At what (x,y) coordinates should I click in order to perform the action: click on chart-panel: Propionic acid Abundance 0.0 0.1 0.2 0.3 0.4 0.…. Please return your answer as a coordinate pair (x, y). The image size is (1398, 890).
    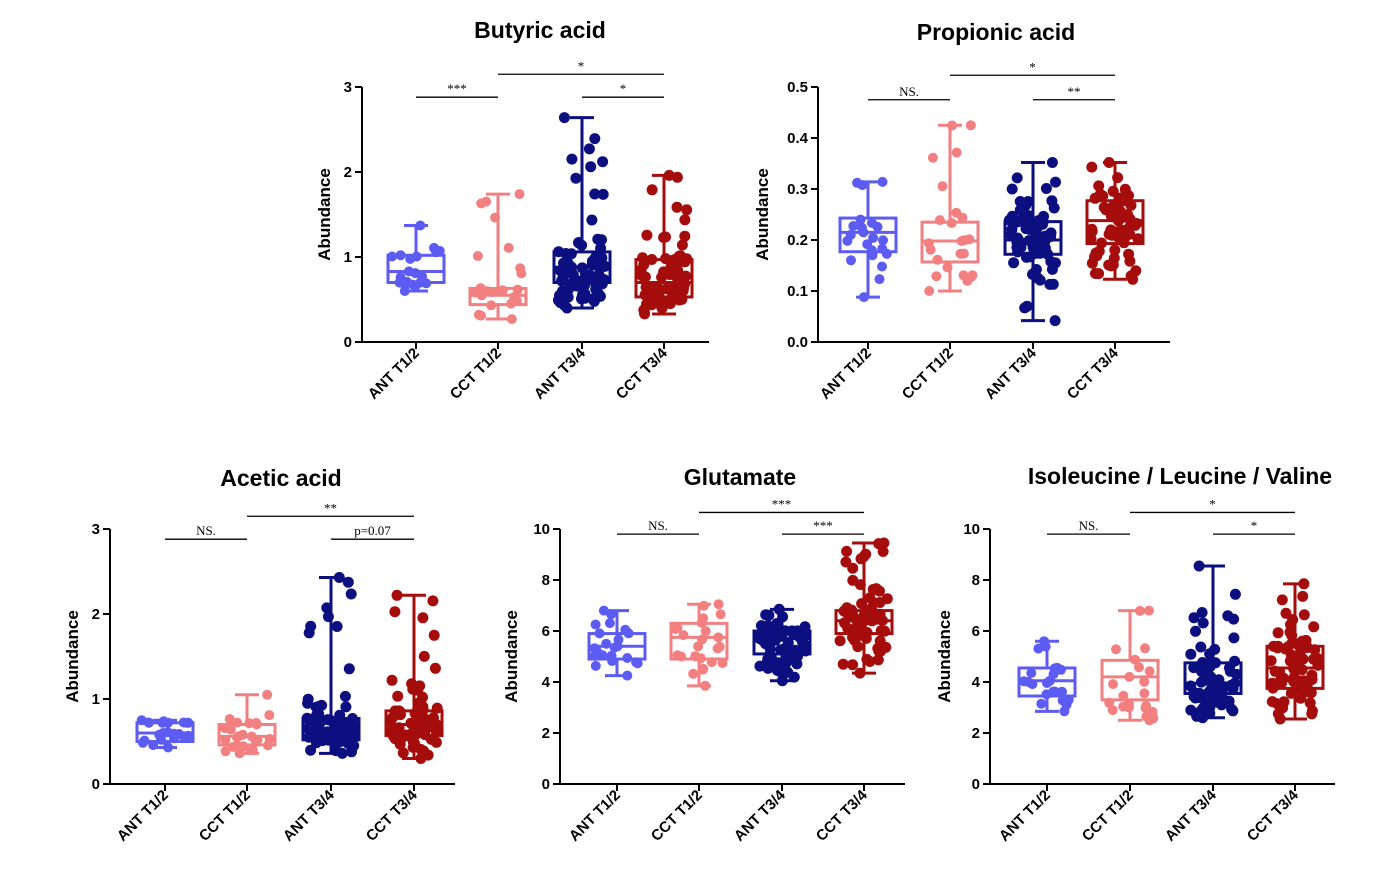
    Looking at the image, I should click on (961, 211).